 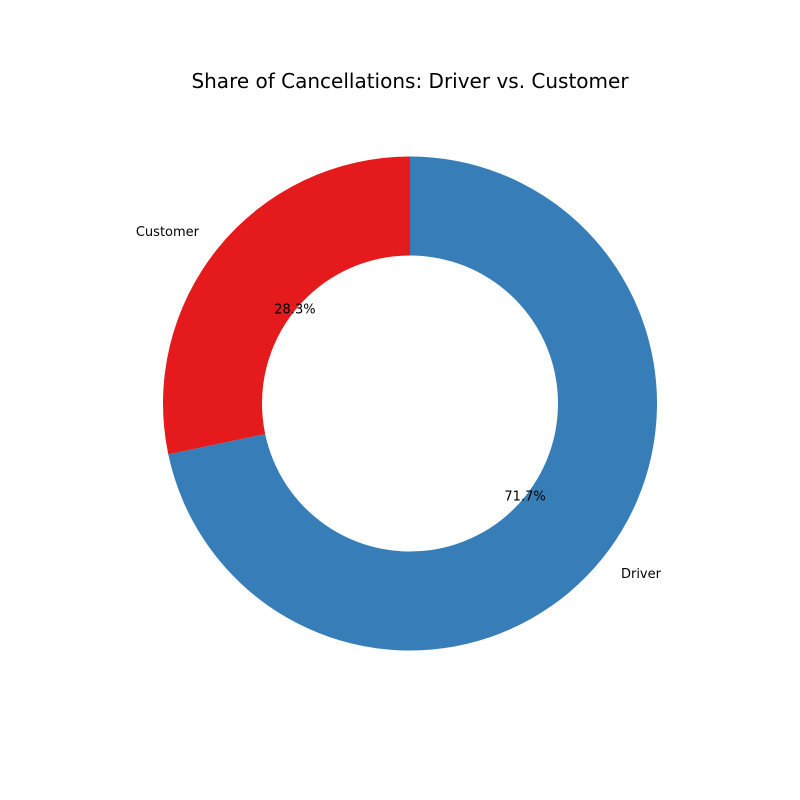 I want to click on slice-label-driver: Driver, so click(x=641, y=574).